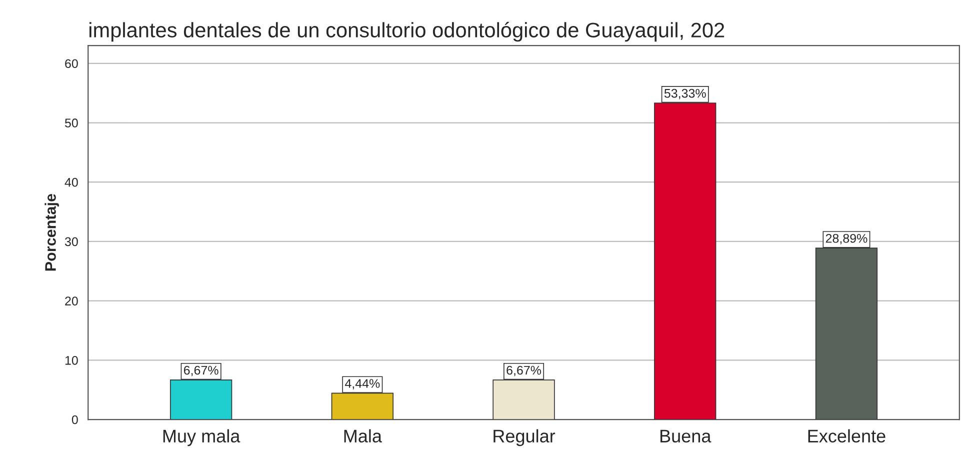  Describe the element at coordinates (363, 436) in the screenshot. I see `x-tick-label: Mala` at that location.